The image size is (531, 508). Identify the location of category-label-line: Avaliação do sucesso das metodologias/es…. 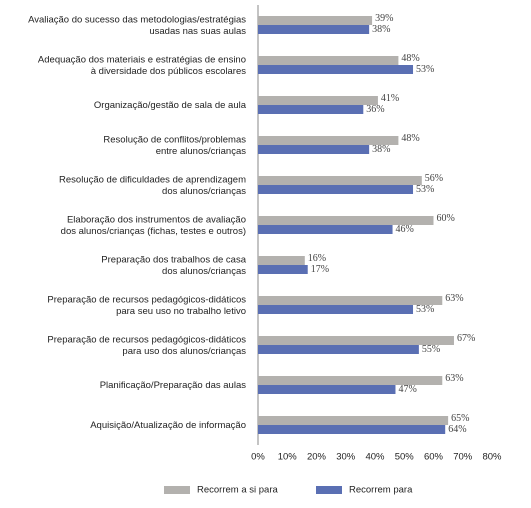
(137, 19).